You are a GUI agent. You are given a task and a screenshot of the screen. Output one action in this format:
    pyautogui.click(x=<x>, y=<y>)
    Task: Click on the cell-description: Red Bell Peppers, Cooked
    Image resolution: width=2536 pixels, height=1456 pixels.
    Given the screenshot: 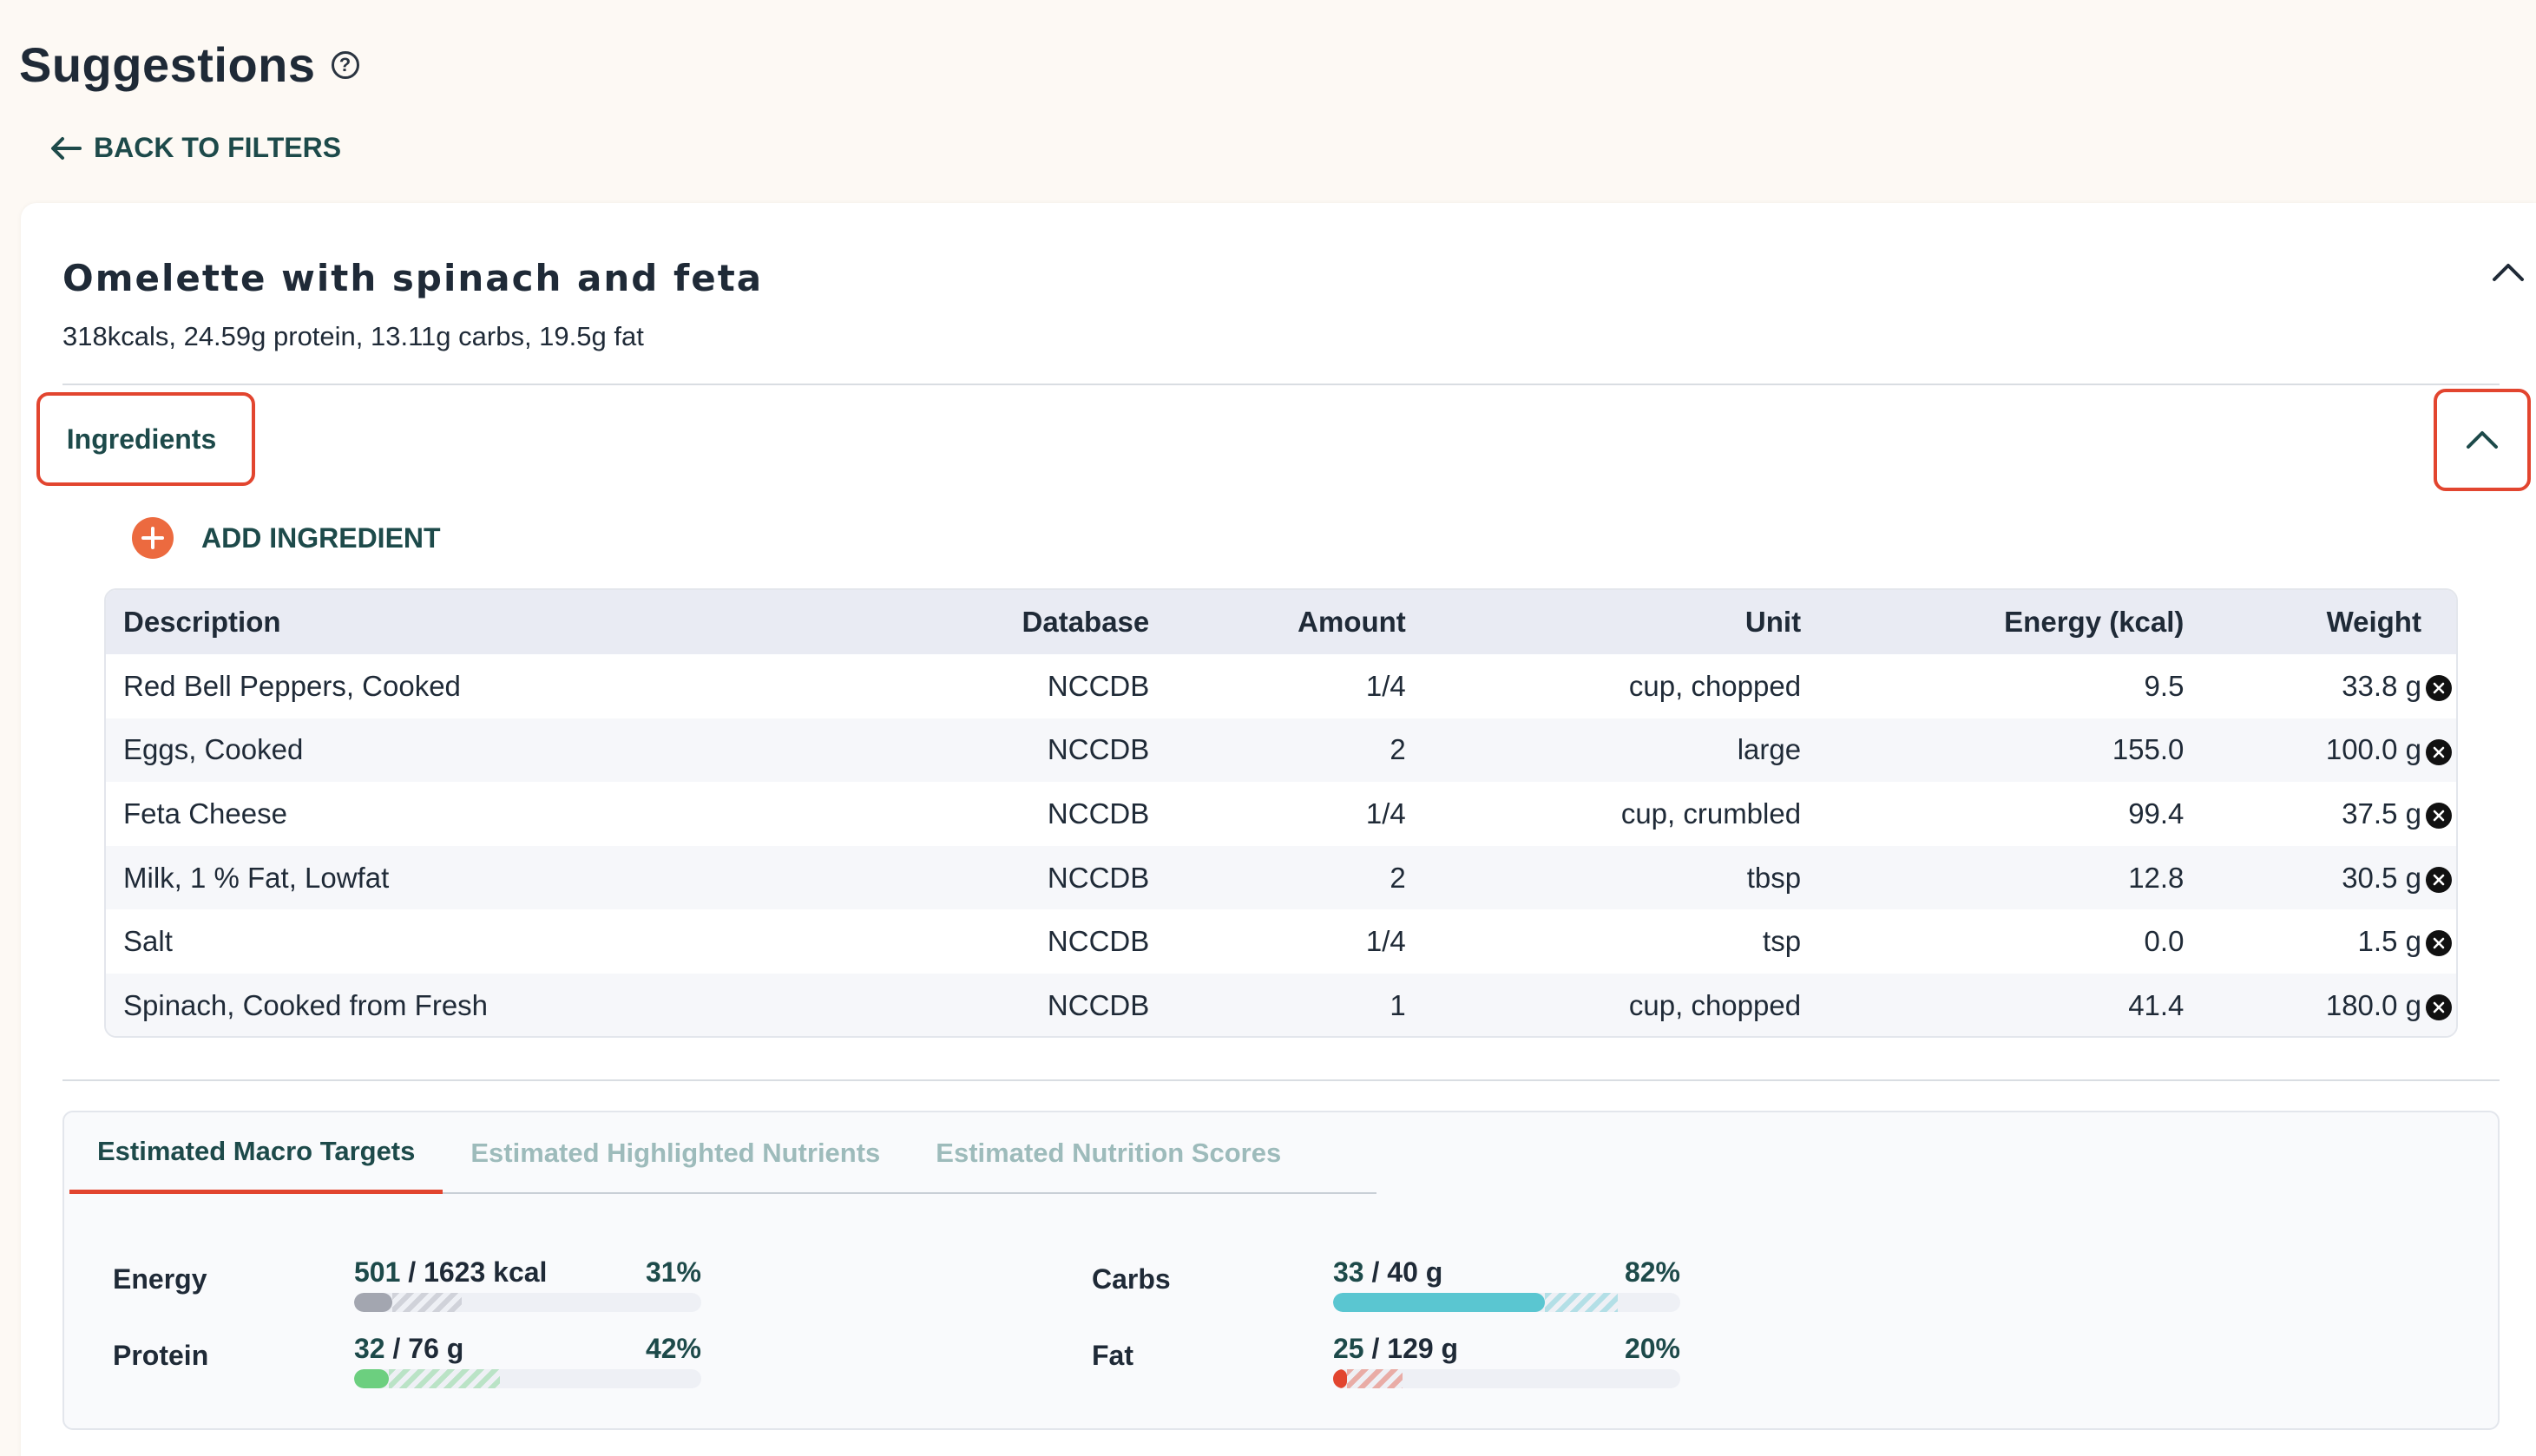 What is the action you would take?
    pyautogui.click(x=292, y=685)
    